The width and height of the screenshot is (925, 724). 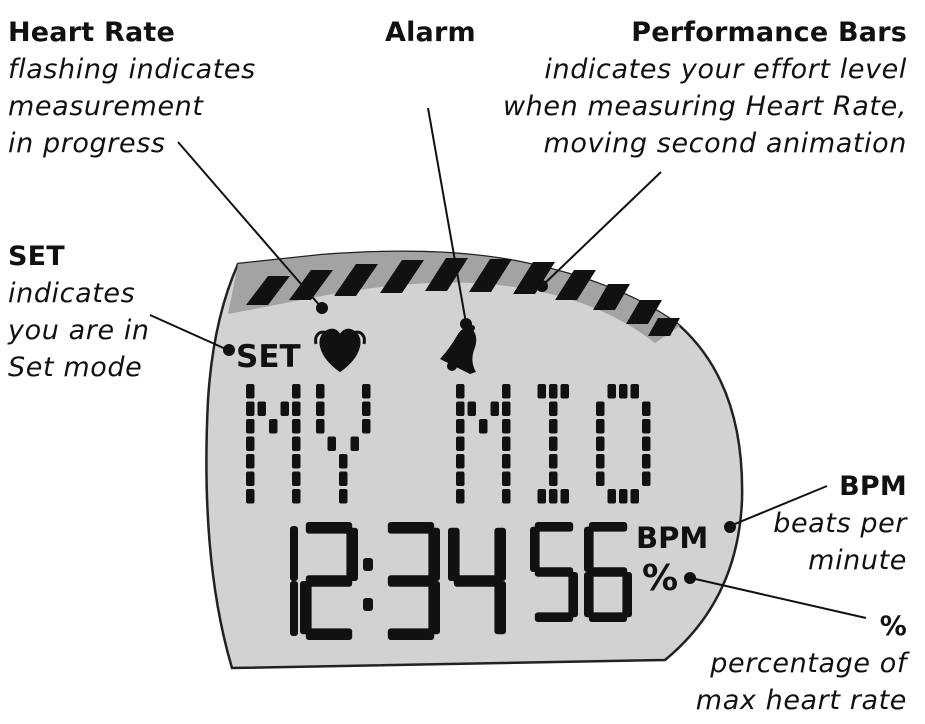 What do you see at coordinates (189, 332) in the screenshot?
I see `set-leader` at bounding box center [189, 332].